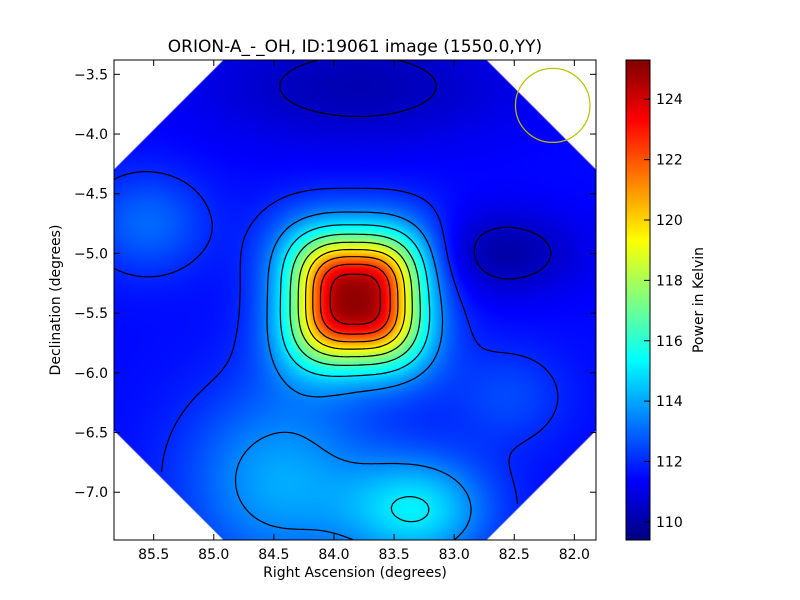 The image size is (800, 600). I want to click on colorbar-tick-label: 118, so click(669, 281).